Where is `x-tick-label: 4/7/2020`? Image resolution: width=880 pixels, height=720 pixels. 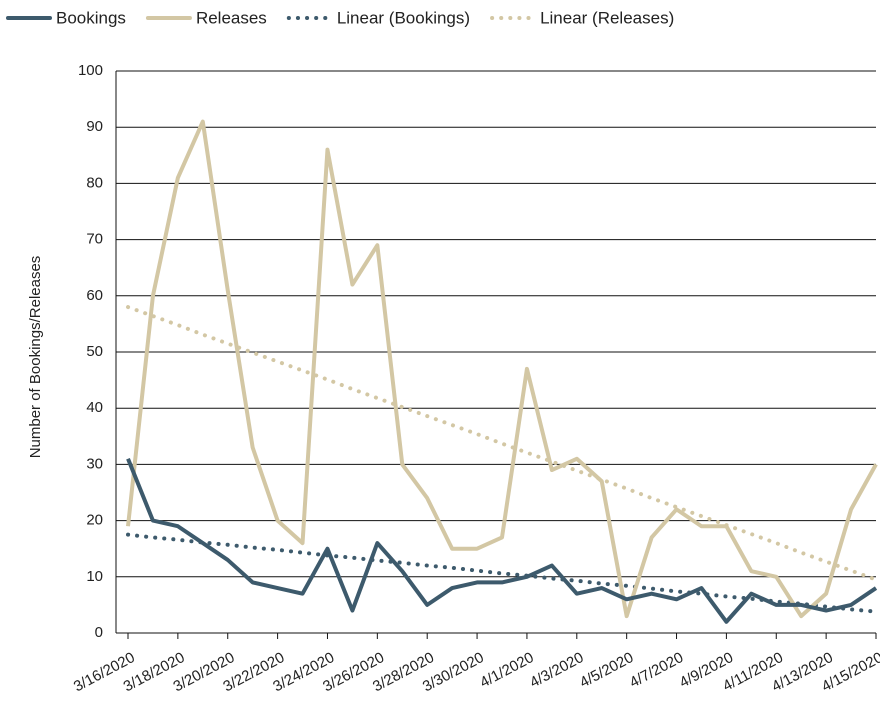 x-tick-label: 4/7/2020 is located at coordinates (657, 670).